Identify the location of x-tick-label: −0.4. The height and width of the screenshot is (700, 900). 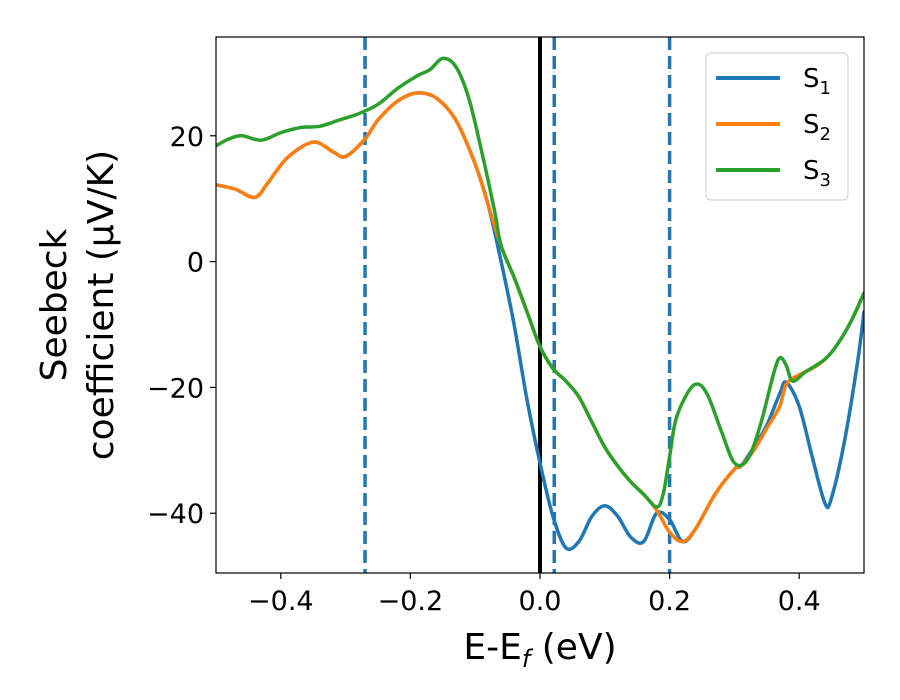
(281, 601).